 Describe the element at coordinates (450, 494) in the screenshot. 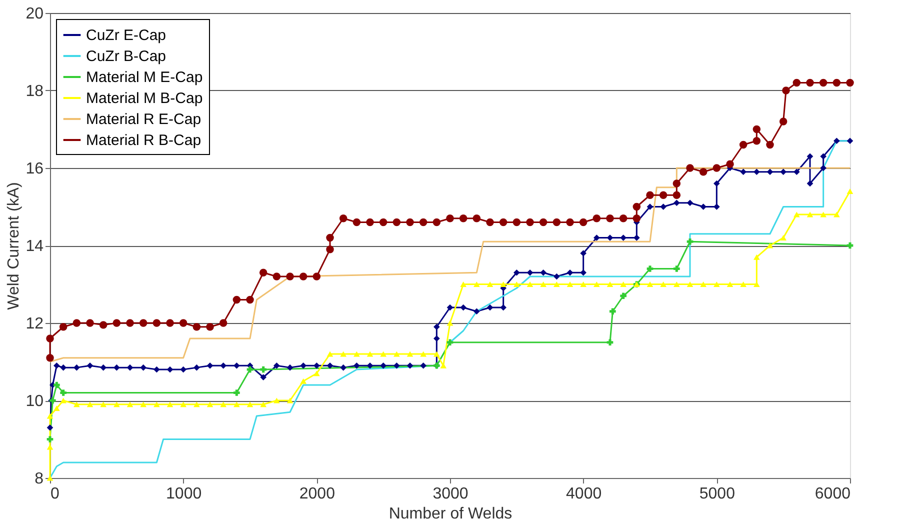

I see `x-tick-label: 3000` at that location.